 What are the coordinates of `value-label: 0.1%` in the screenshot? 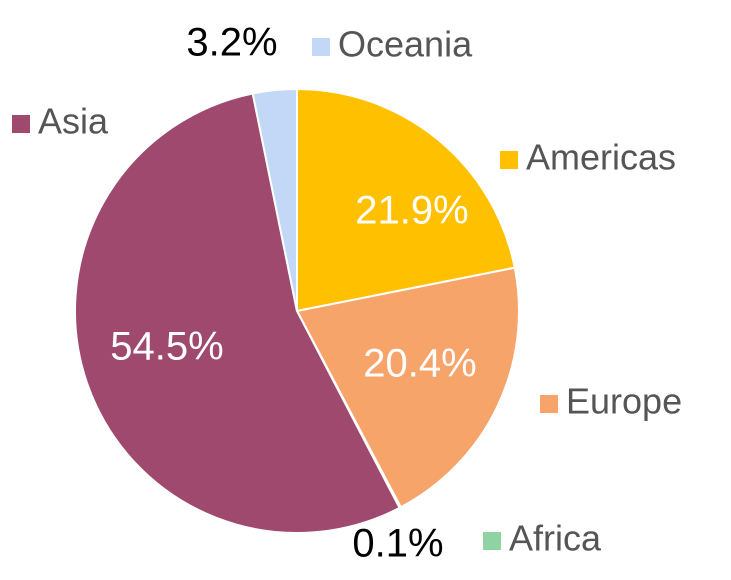 It's located at (397, 544).